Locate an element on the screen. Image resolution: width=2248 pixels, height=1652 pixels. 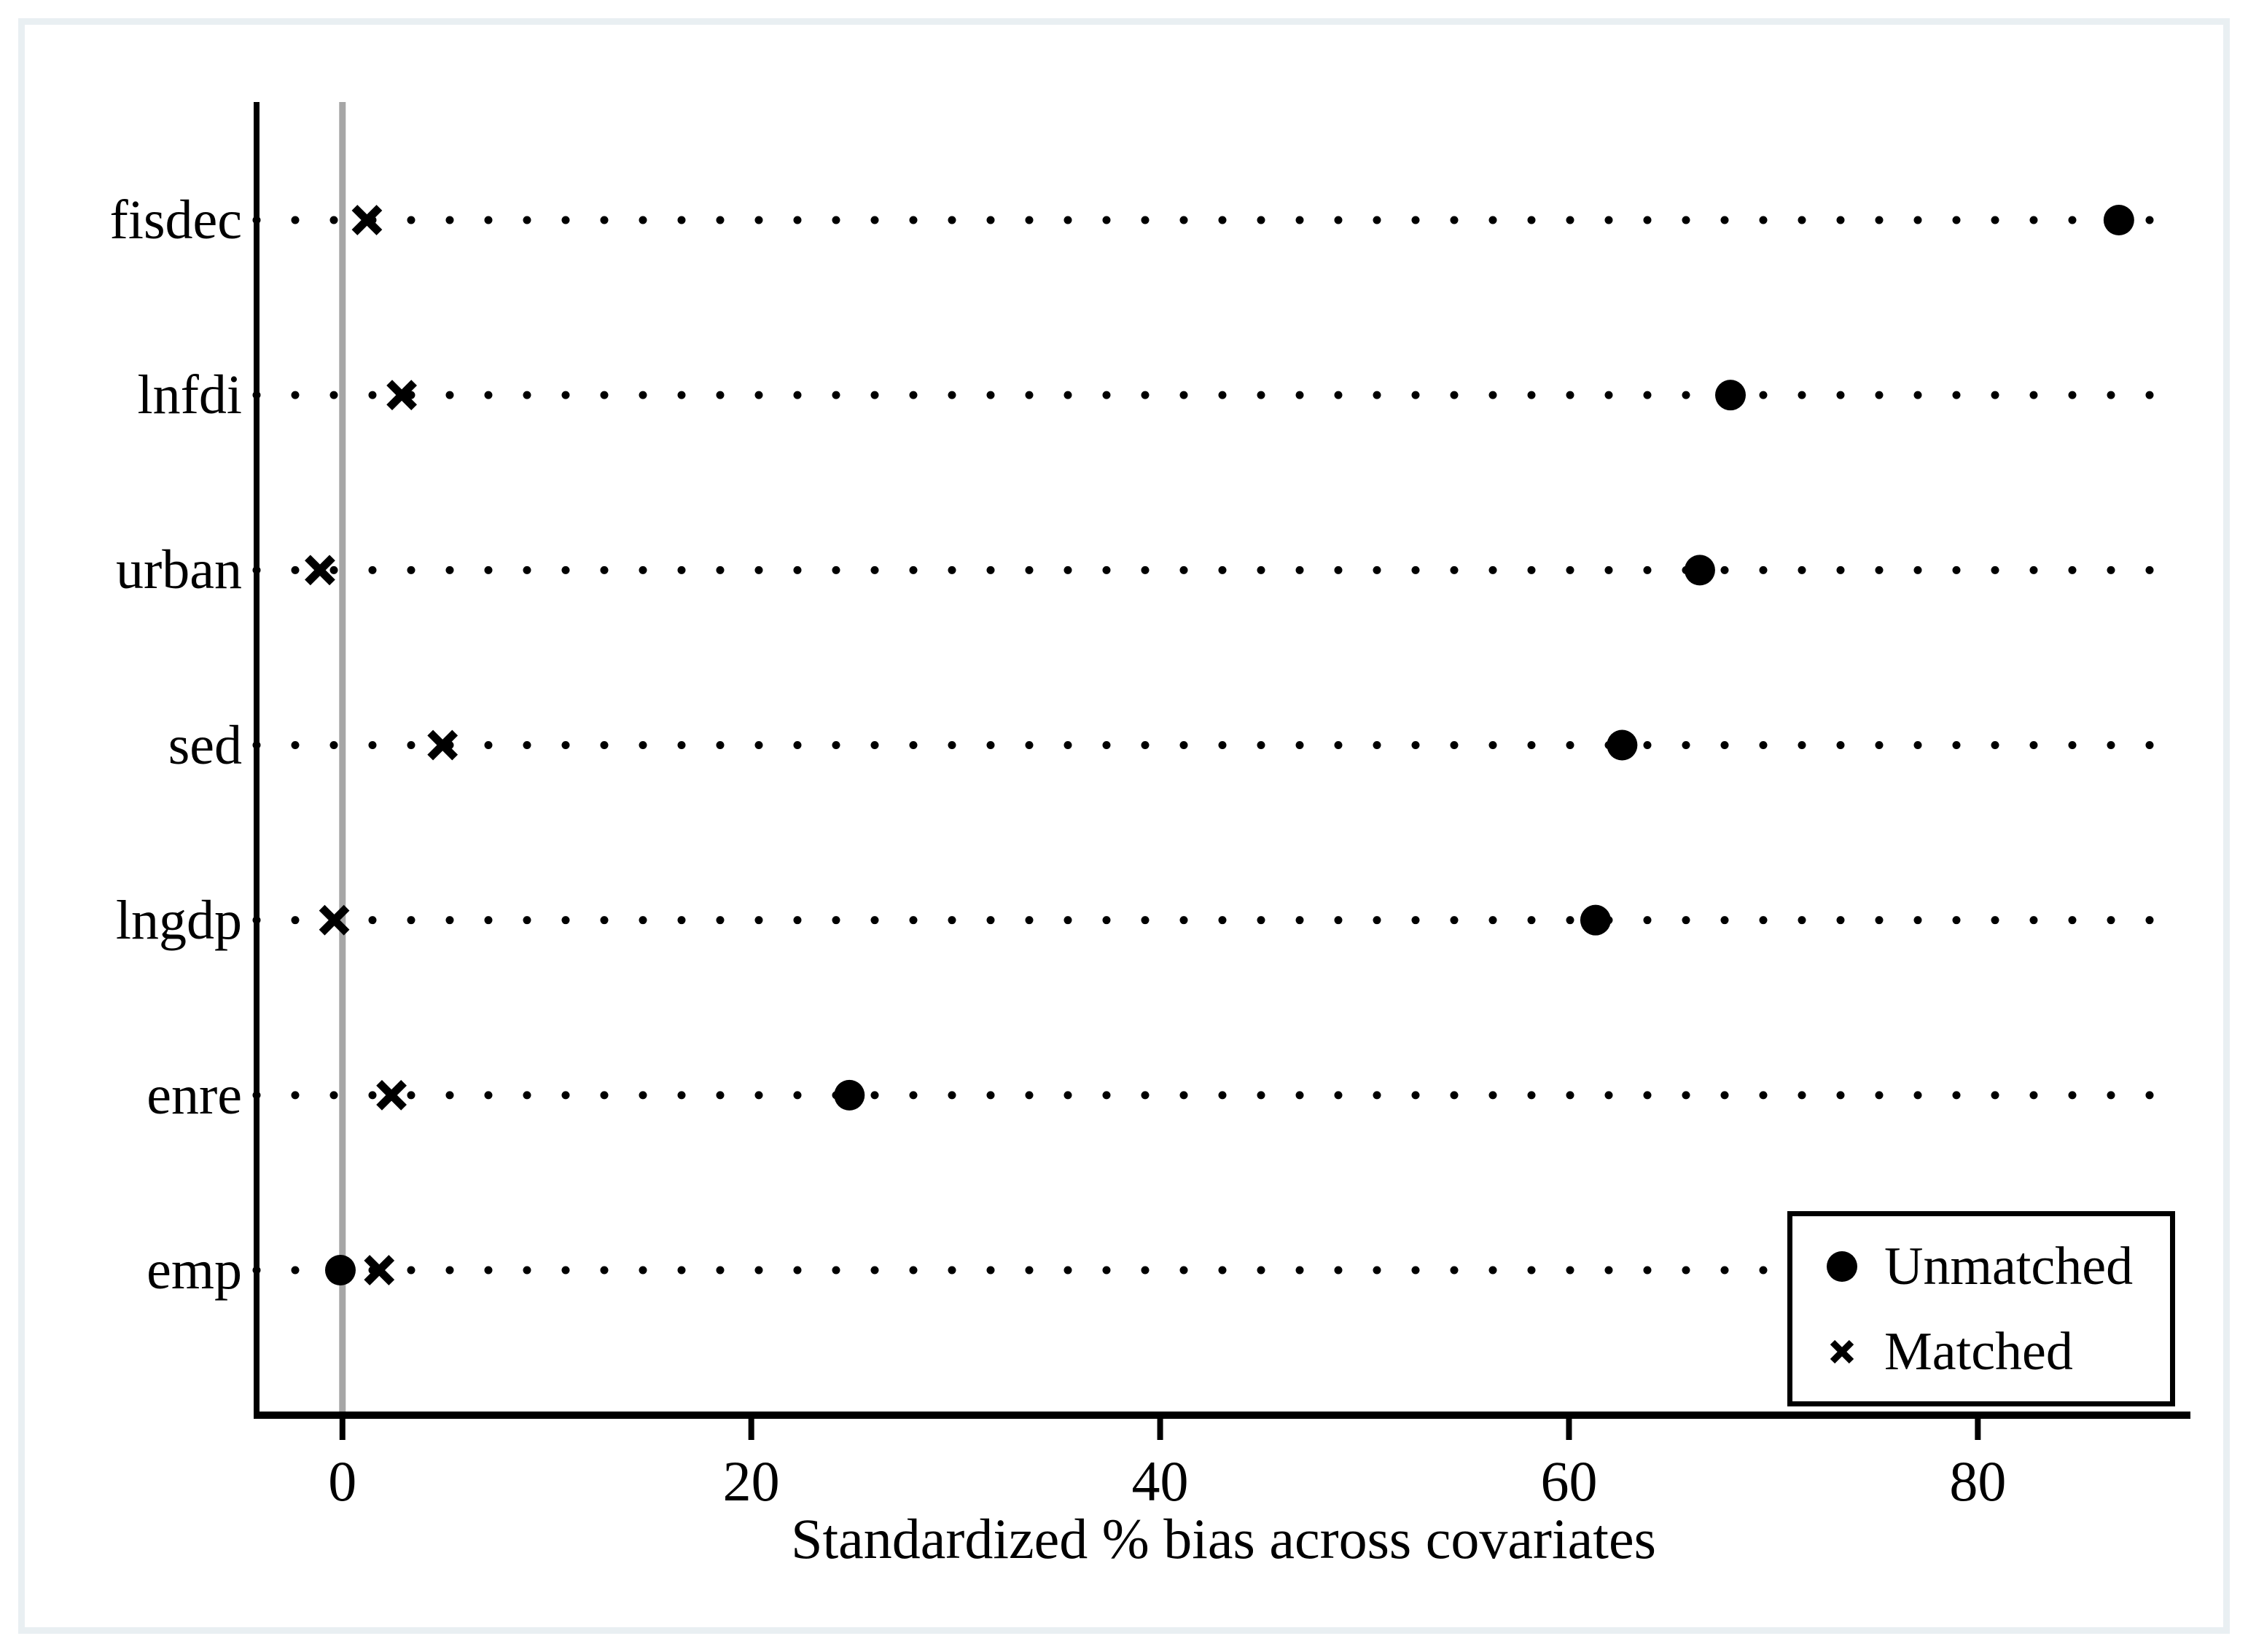
unmatched-marker-lngdp is located at coordinates (1595, 920).